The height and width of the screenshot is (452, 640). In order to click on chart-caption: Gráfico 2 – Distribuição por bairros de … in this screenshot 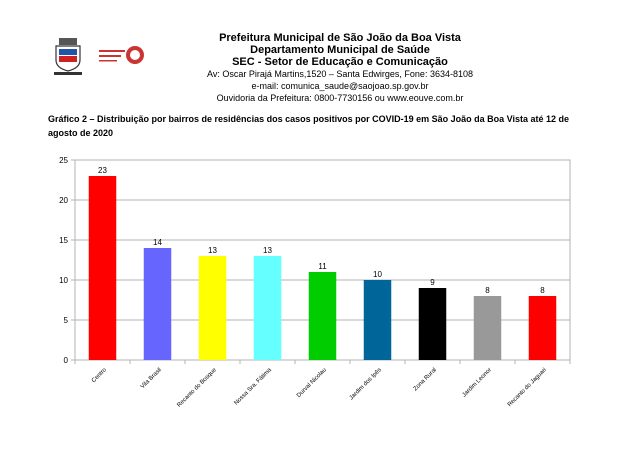, I will do `click(309, 126)`.